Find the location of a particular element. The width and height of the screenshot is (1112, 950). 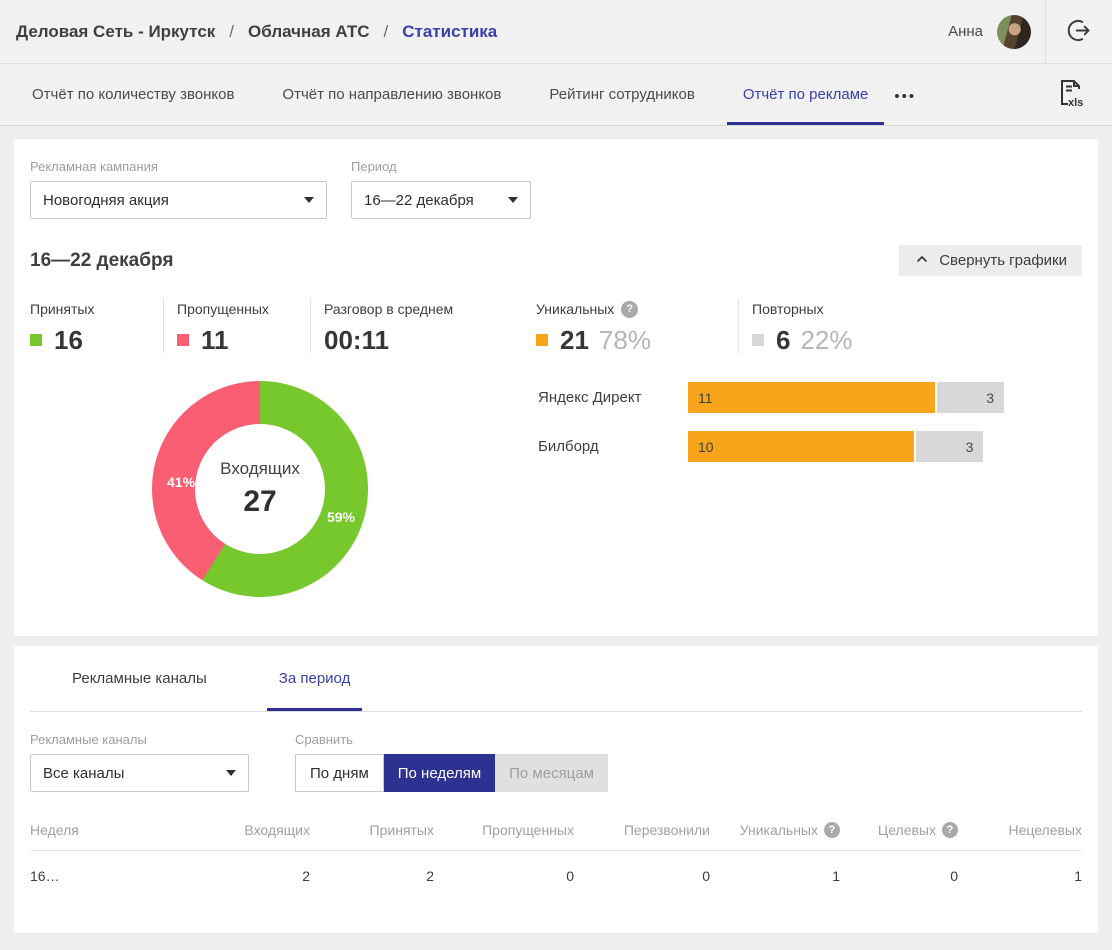

cell-incoming: 2 is located at coordinates (306, 876).